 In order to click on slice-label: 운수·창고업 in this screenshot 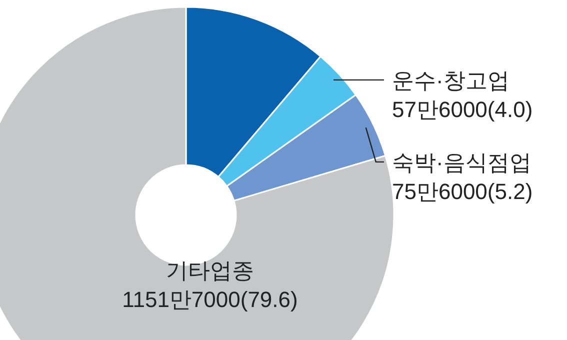, I will do `click(451, 80)`.